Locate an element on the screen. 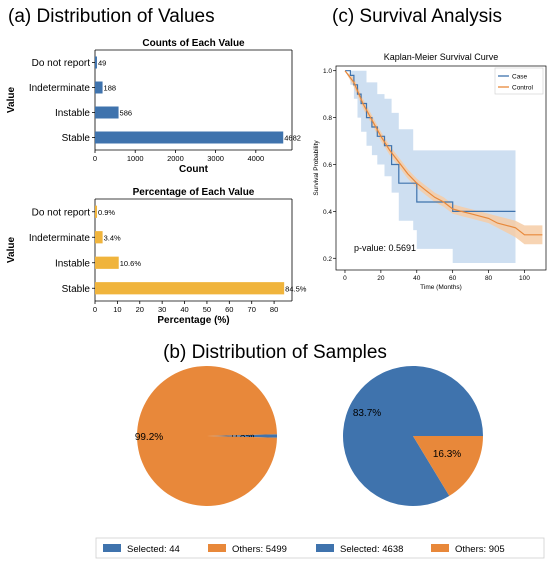 The height and width of the screenshot is (564, 550). x-tick-label: 50 is located at coordinates (207, 309).